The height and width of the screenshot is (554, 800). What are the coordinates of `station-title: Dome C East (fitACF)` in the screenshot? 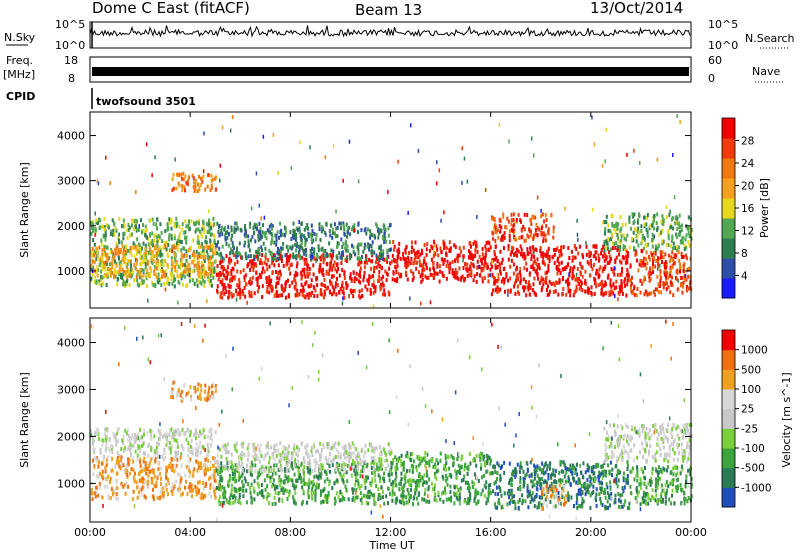 It's located at (171, 8).